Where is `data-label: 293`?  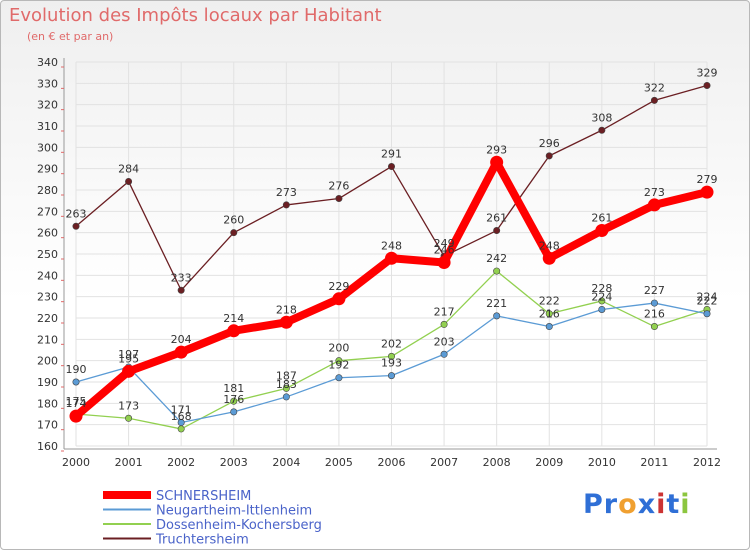
data-label: 293 is located at coordinates (496, 149).